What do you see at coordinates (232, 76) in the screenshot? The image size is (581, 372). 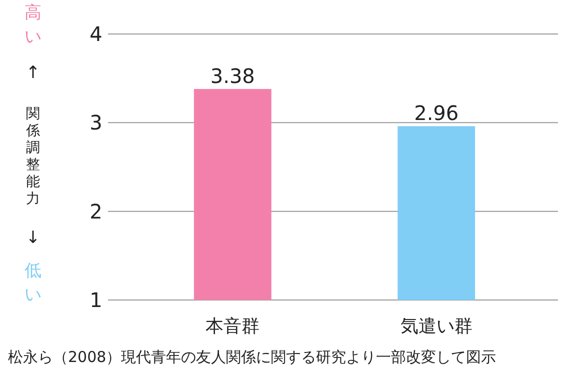 I see `data-label: 3.38` at bounding box center [232, 76].